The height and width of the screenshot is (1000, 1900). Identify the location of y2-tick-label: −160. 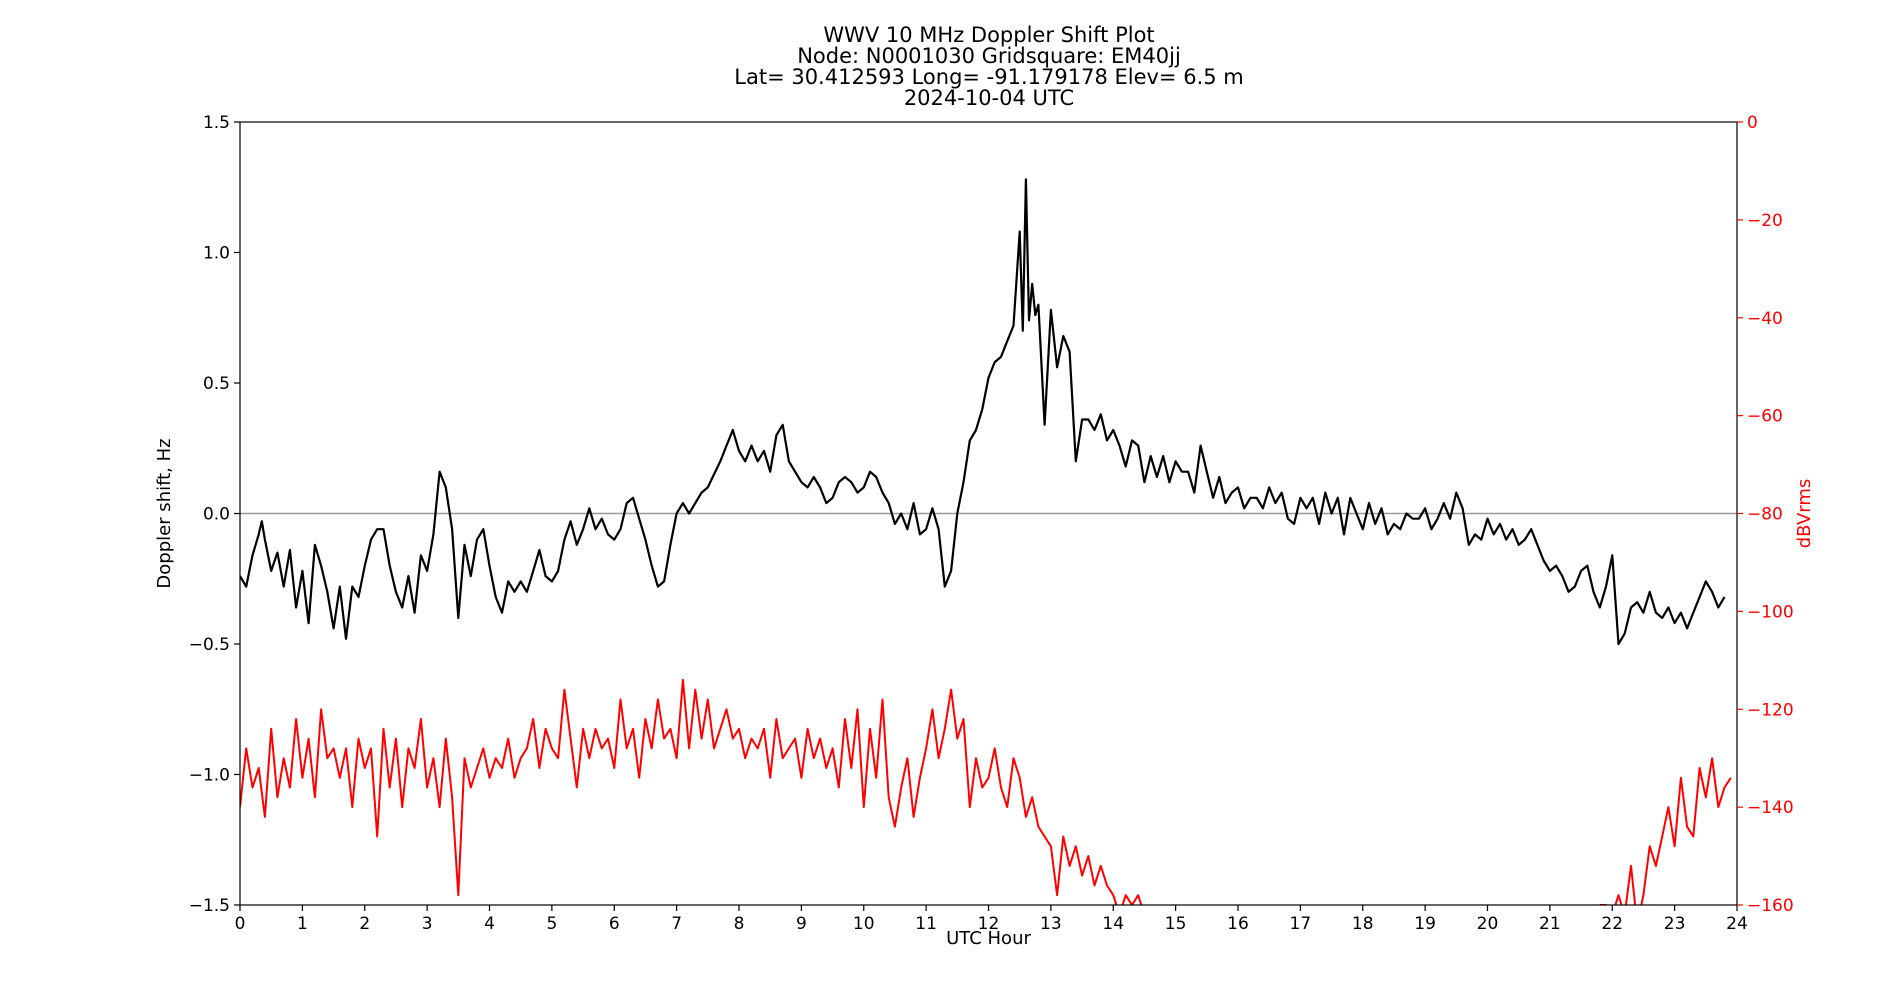
(1770, 906).